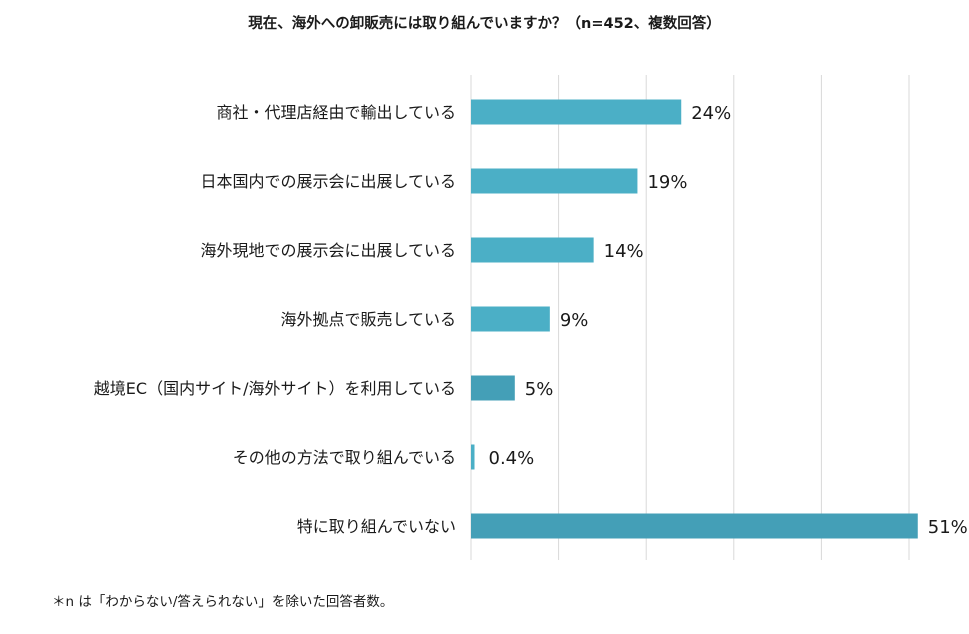  Describe the element at coordinates (275, 388) in the screenshot. I see `category-label: 越境EC（国内サイト/海外サイト）を利用している` at that location.